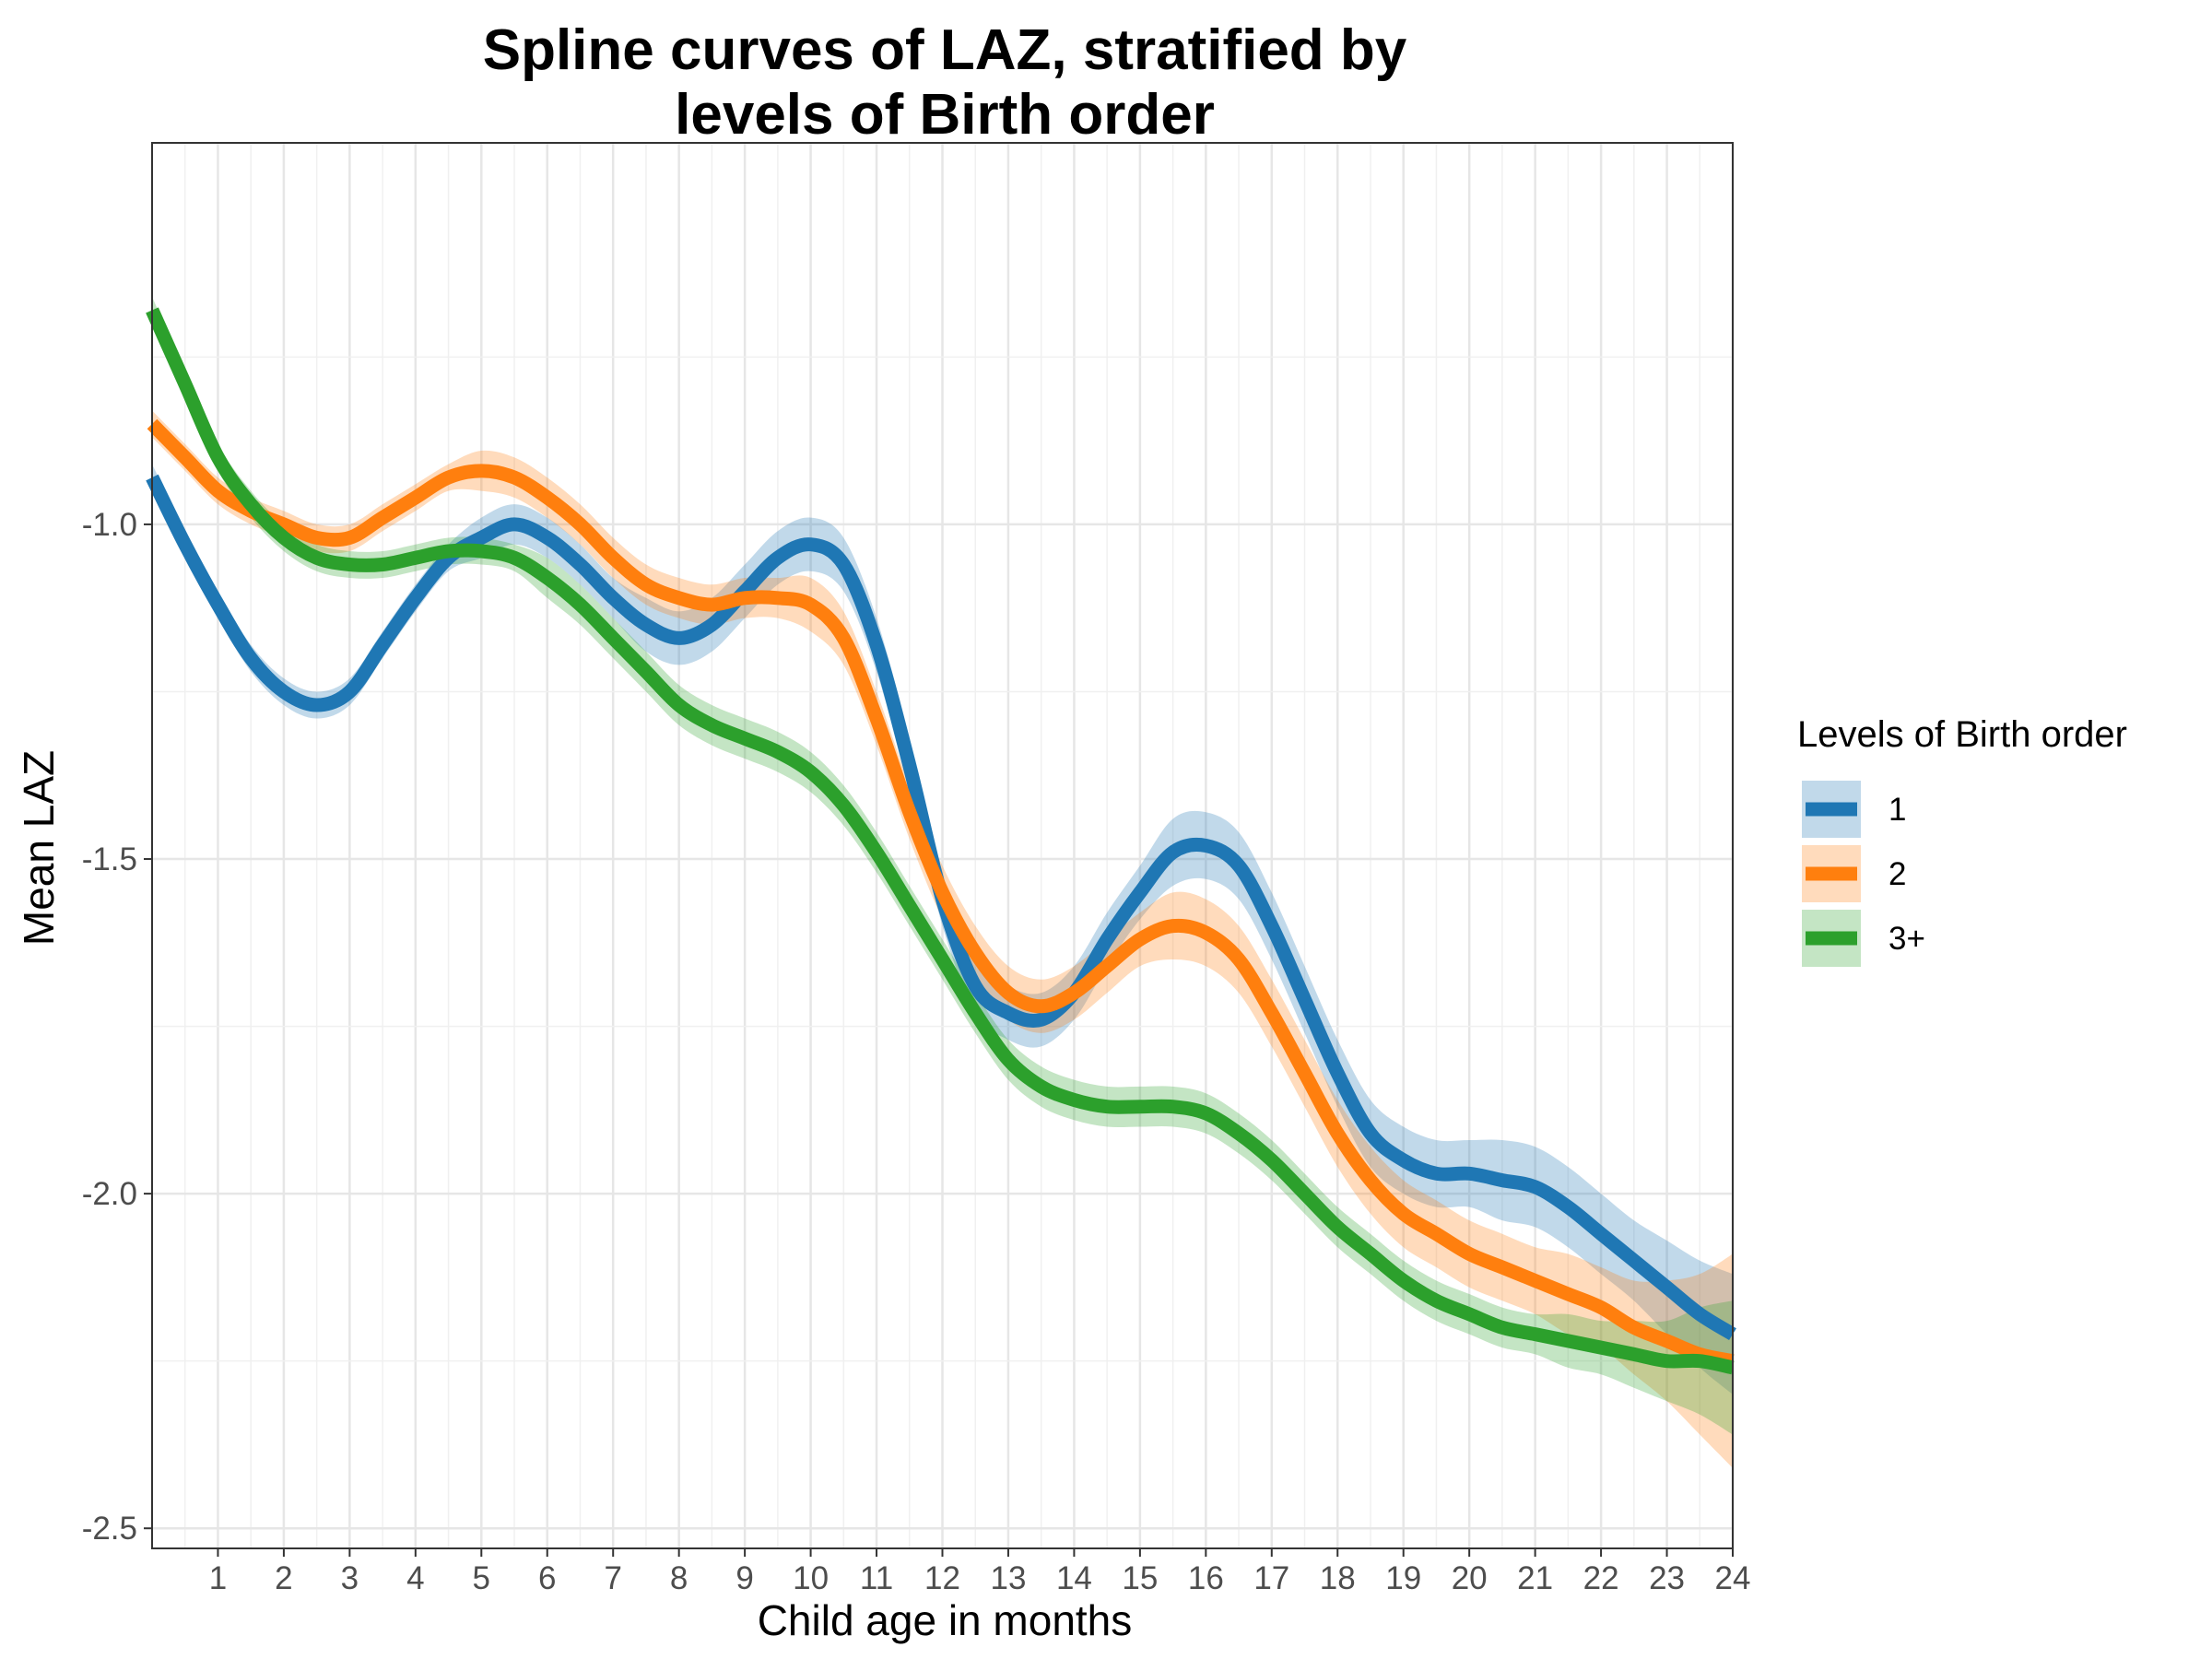  What do you see at coordinates (1601, 1578) in the screenshot?
I see `x-tick-label: 22` at bounding box center [1601, 1578].